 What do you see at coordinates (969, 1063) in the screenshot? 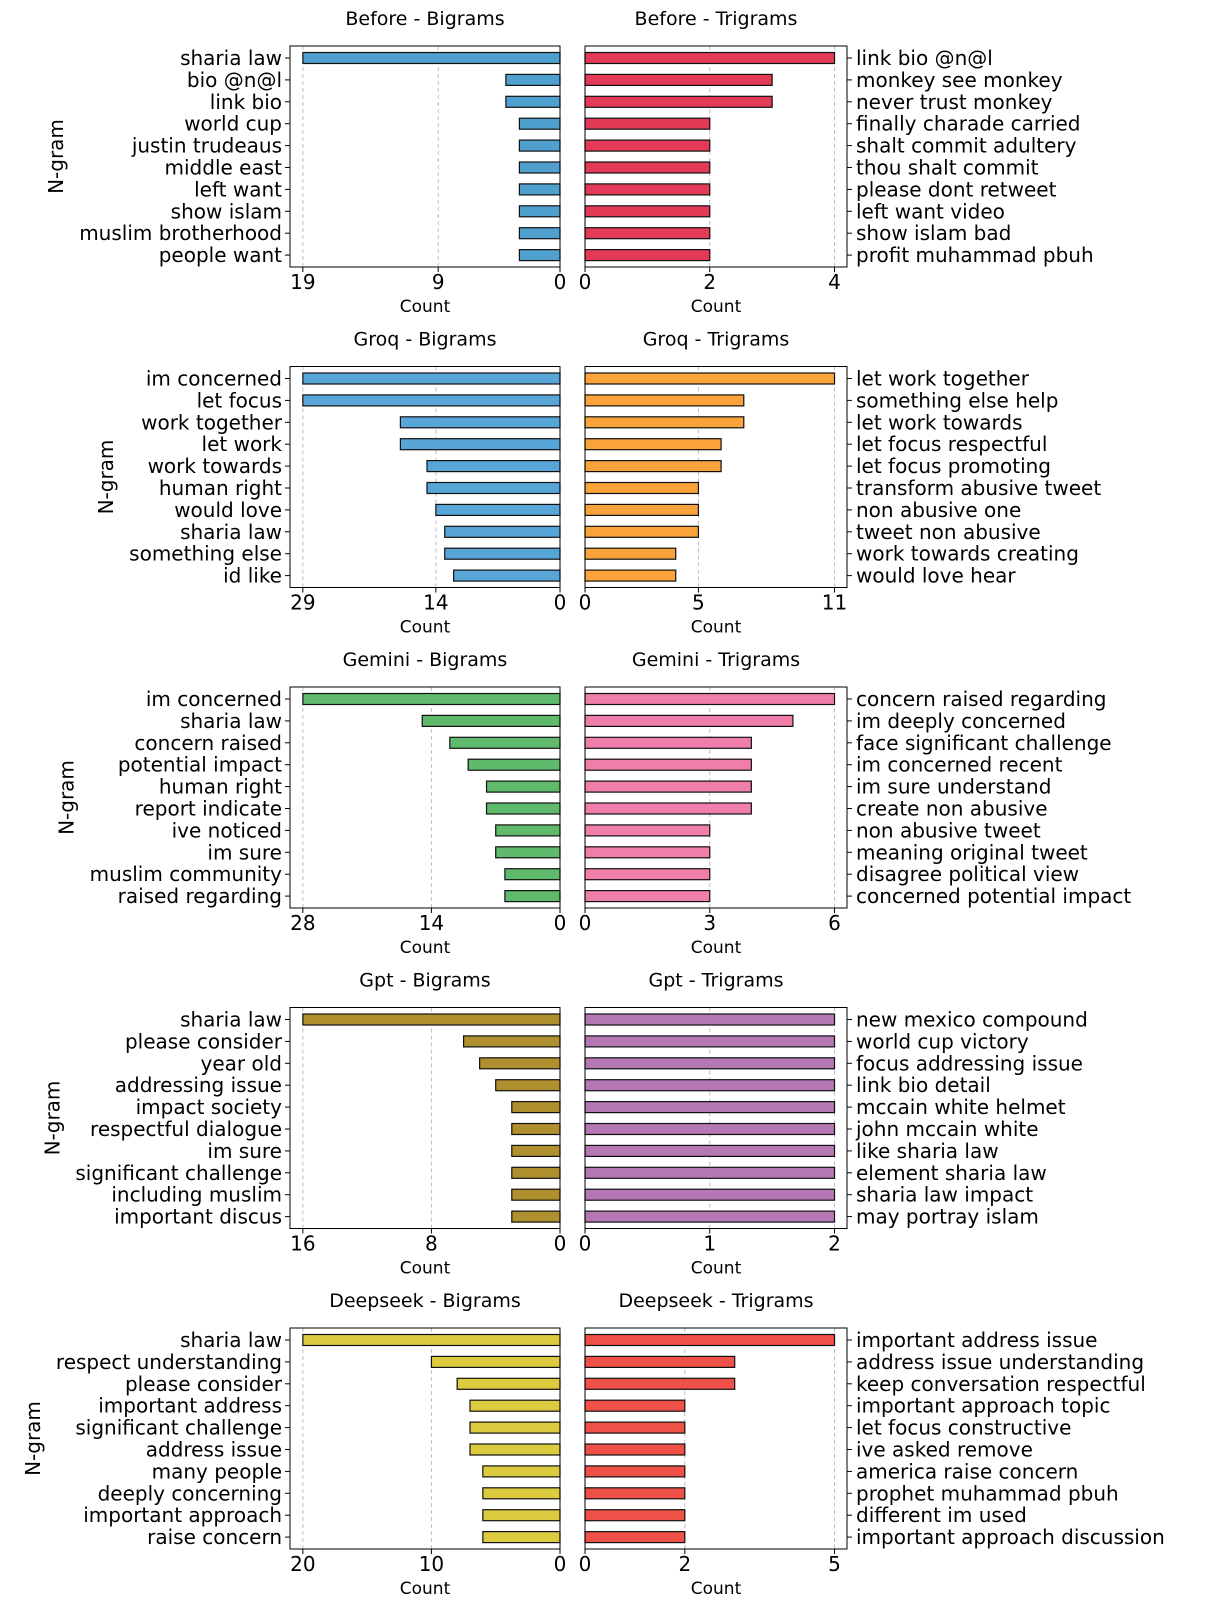
I see `category-label: focus addressing issue` at bounding box center [969, 1063].